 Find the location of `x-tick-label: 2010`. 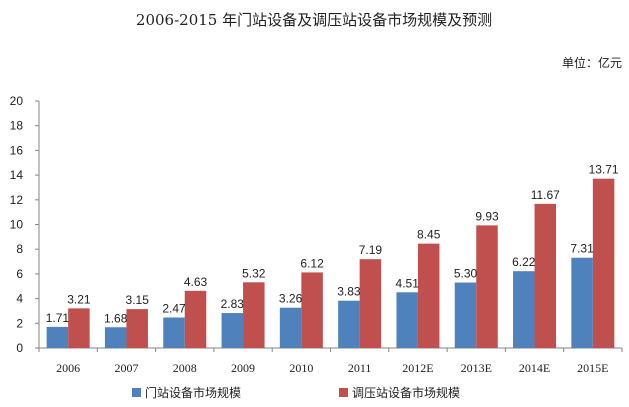

x-tick-label: 2010 is located at coordinates (301, 368).